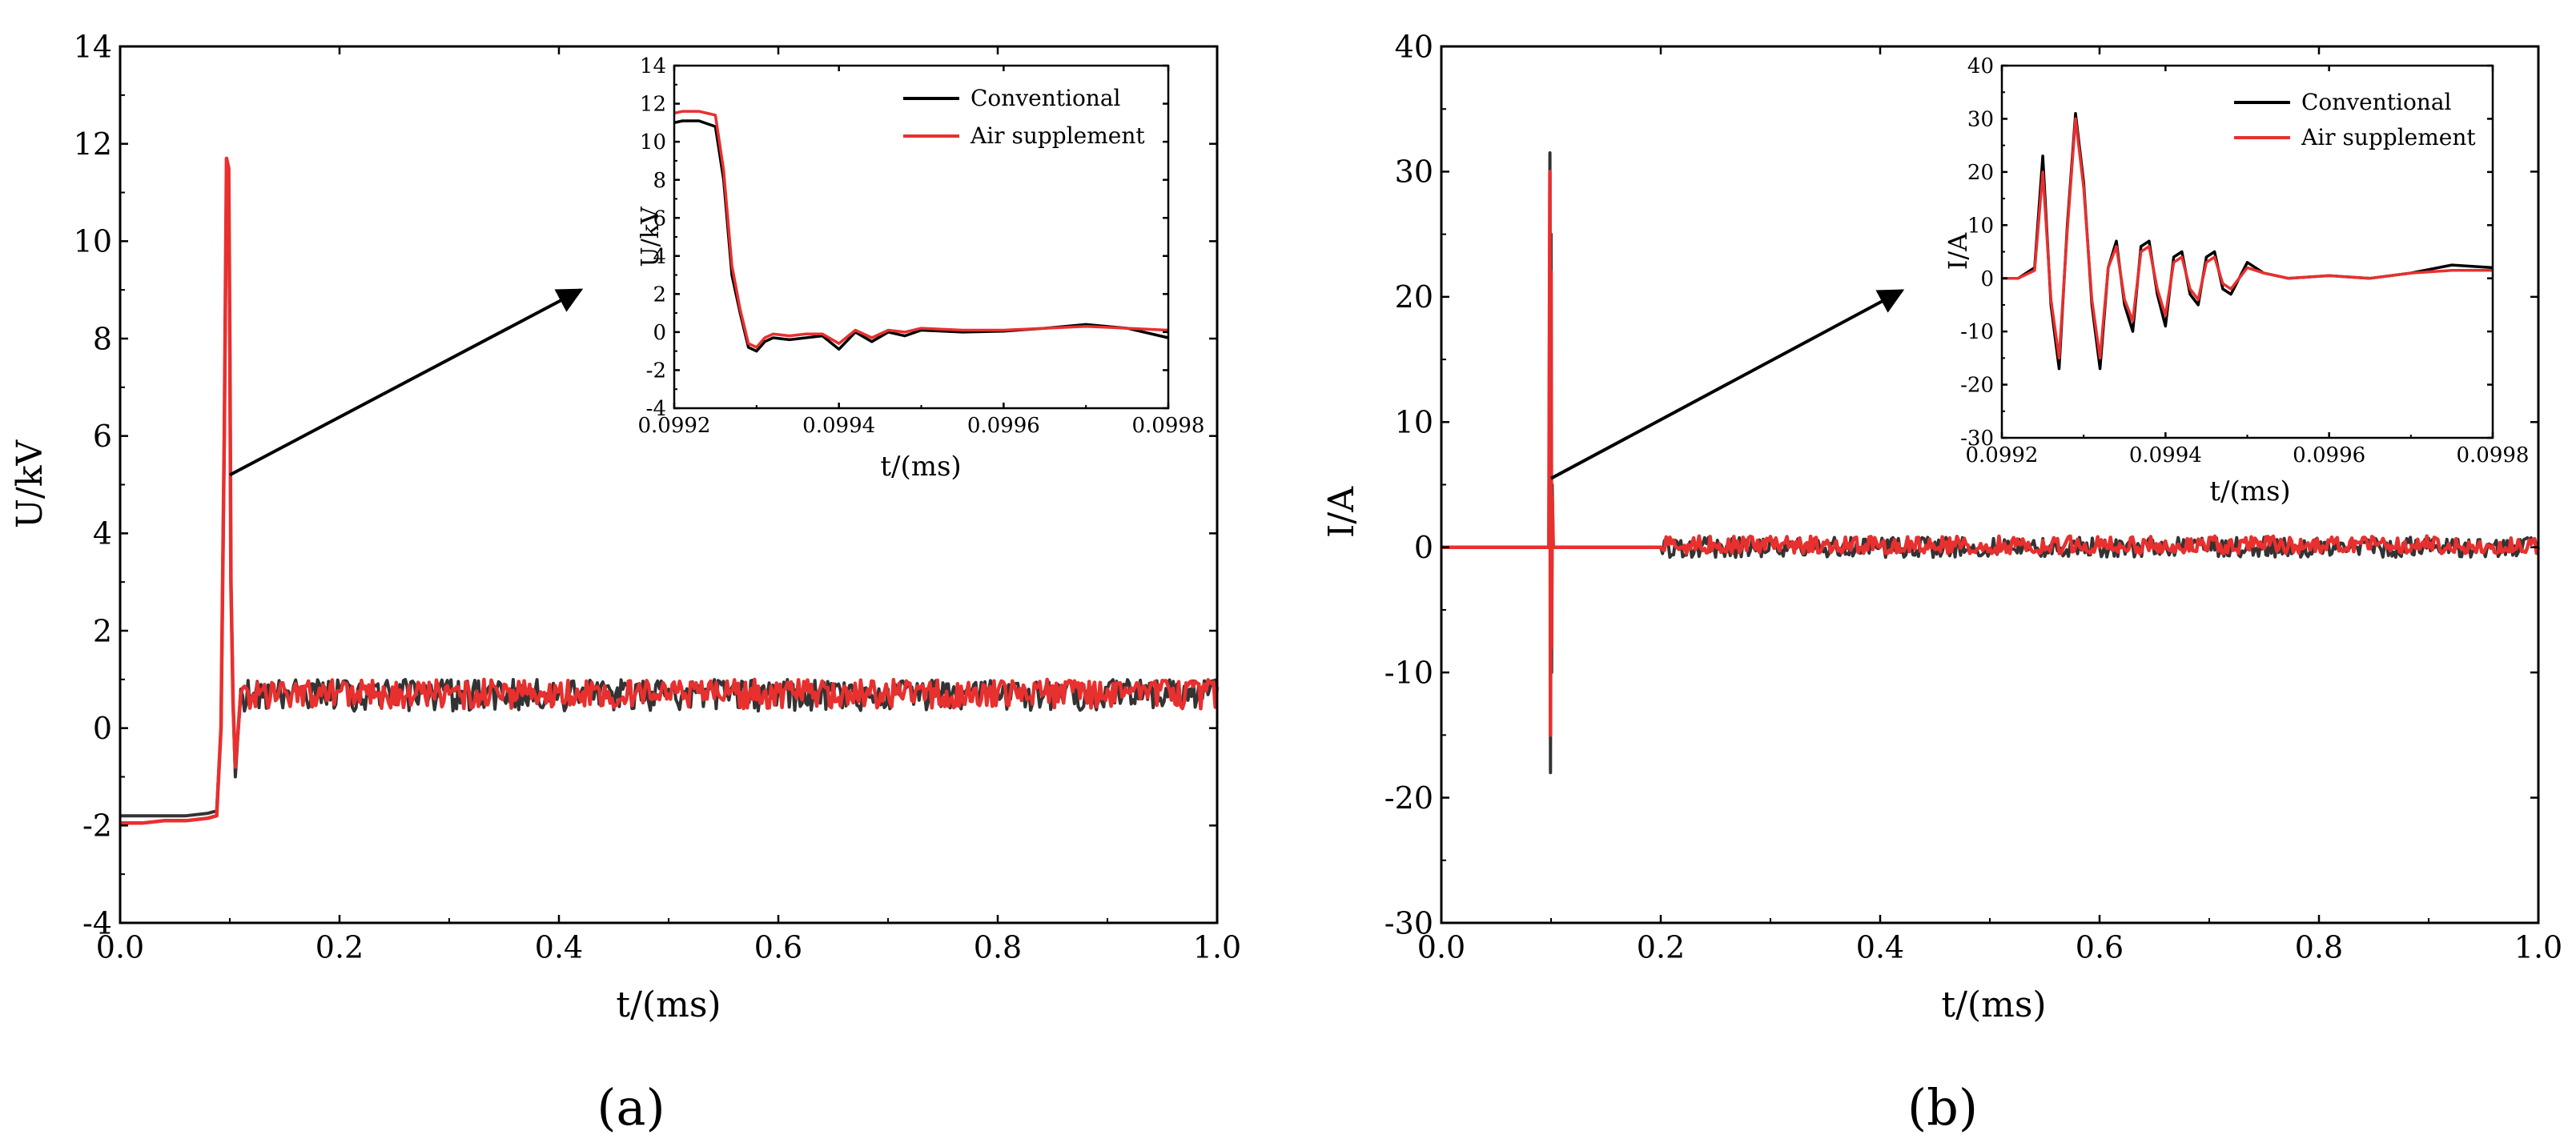 This screenshot has width=2576, height=1147. What do you see at coordinates (1057, 135) in the screenshot?
I see `panel-a-legend-air-label: Air supplement` at bounding box center [1057, 135].